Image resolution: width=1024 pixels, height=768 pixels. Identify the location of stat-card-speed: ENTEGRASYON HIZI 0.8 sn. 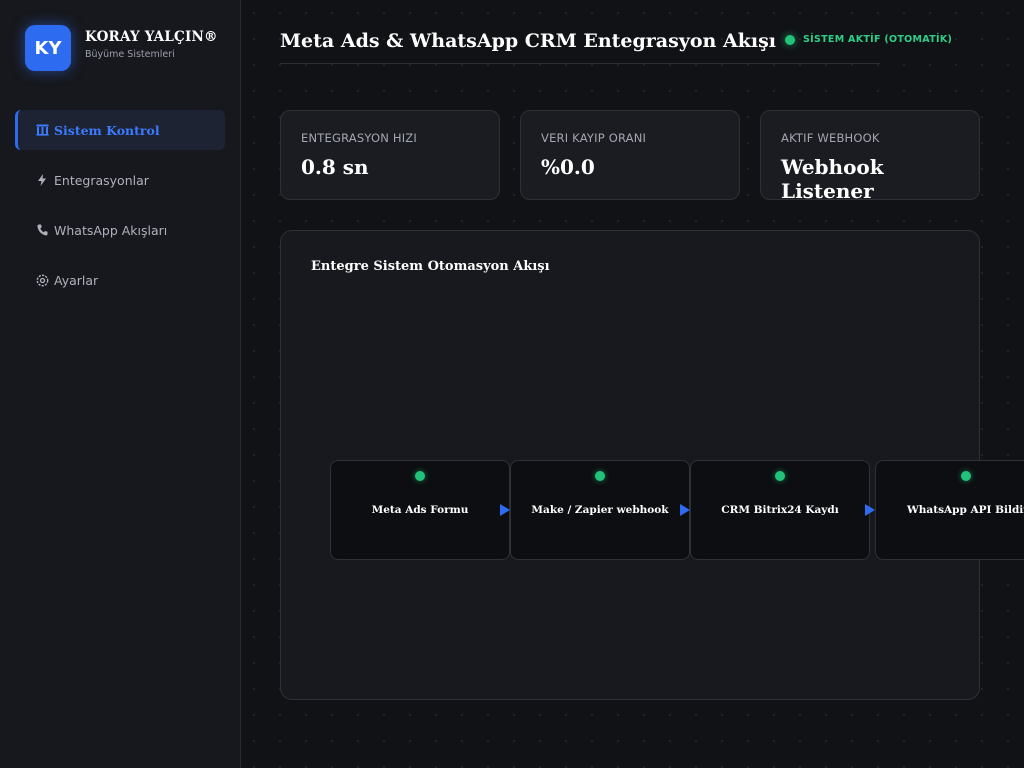
(390, 155).